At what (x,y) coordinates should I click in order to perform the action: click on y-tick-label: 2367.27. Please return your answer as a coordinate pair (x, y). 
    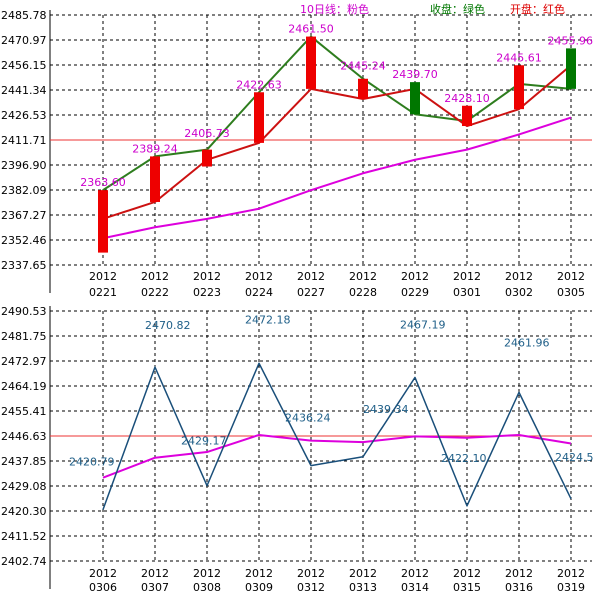
    Looking at the image, I should click on (24, 215).